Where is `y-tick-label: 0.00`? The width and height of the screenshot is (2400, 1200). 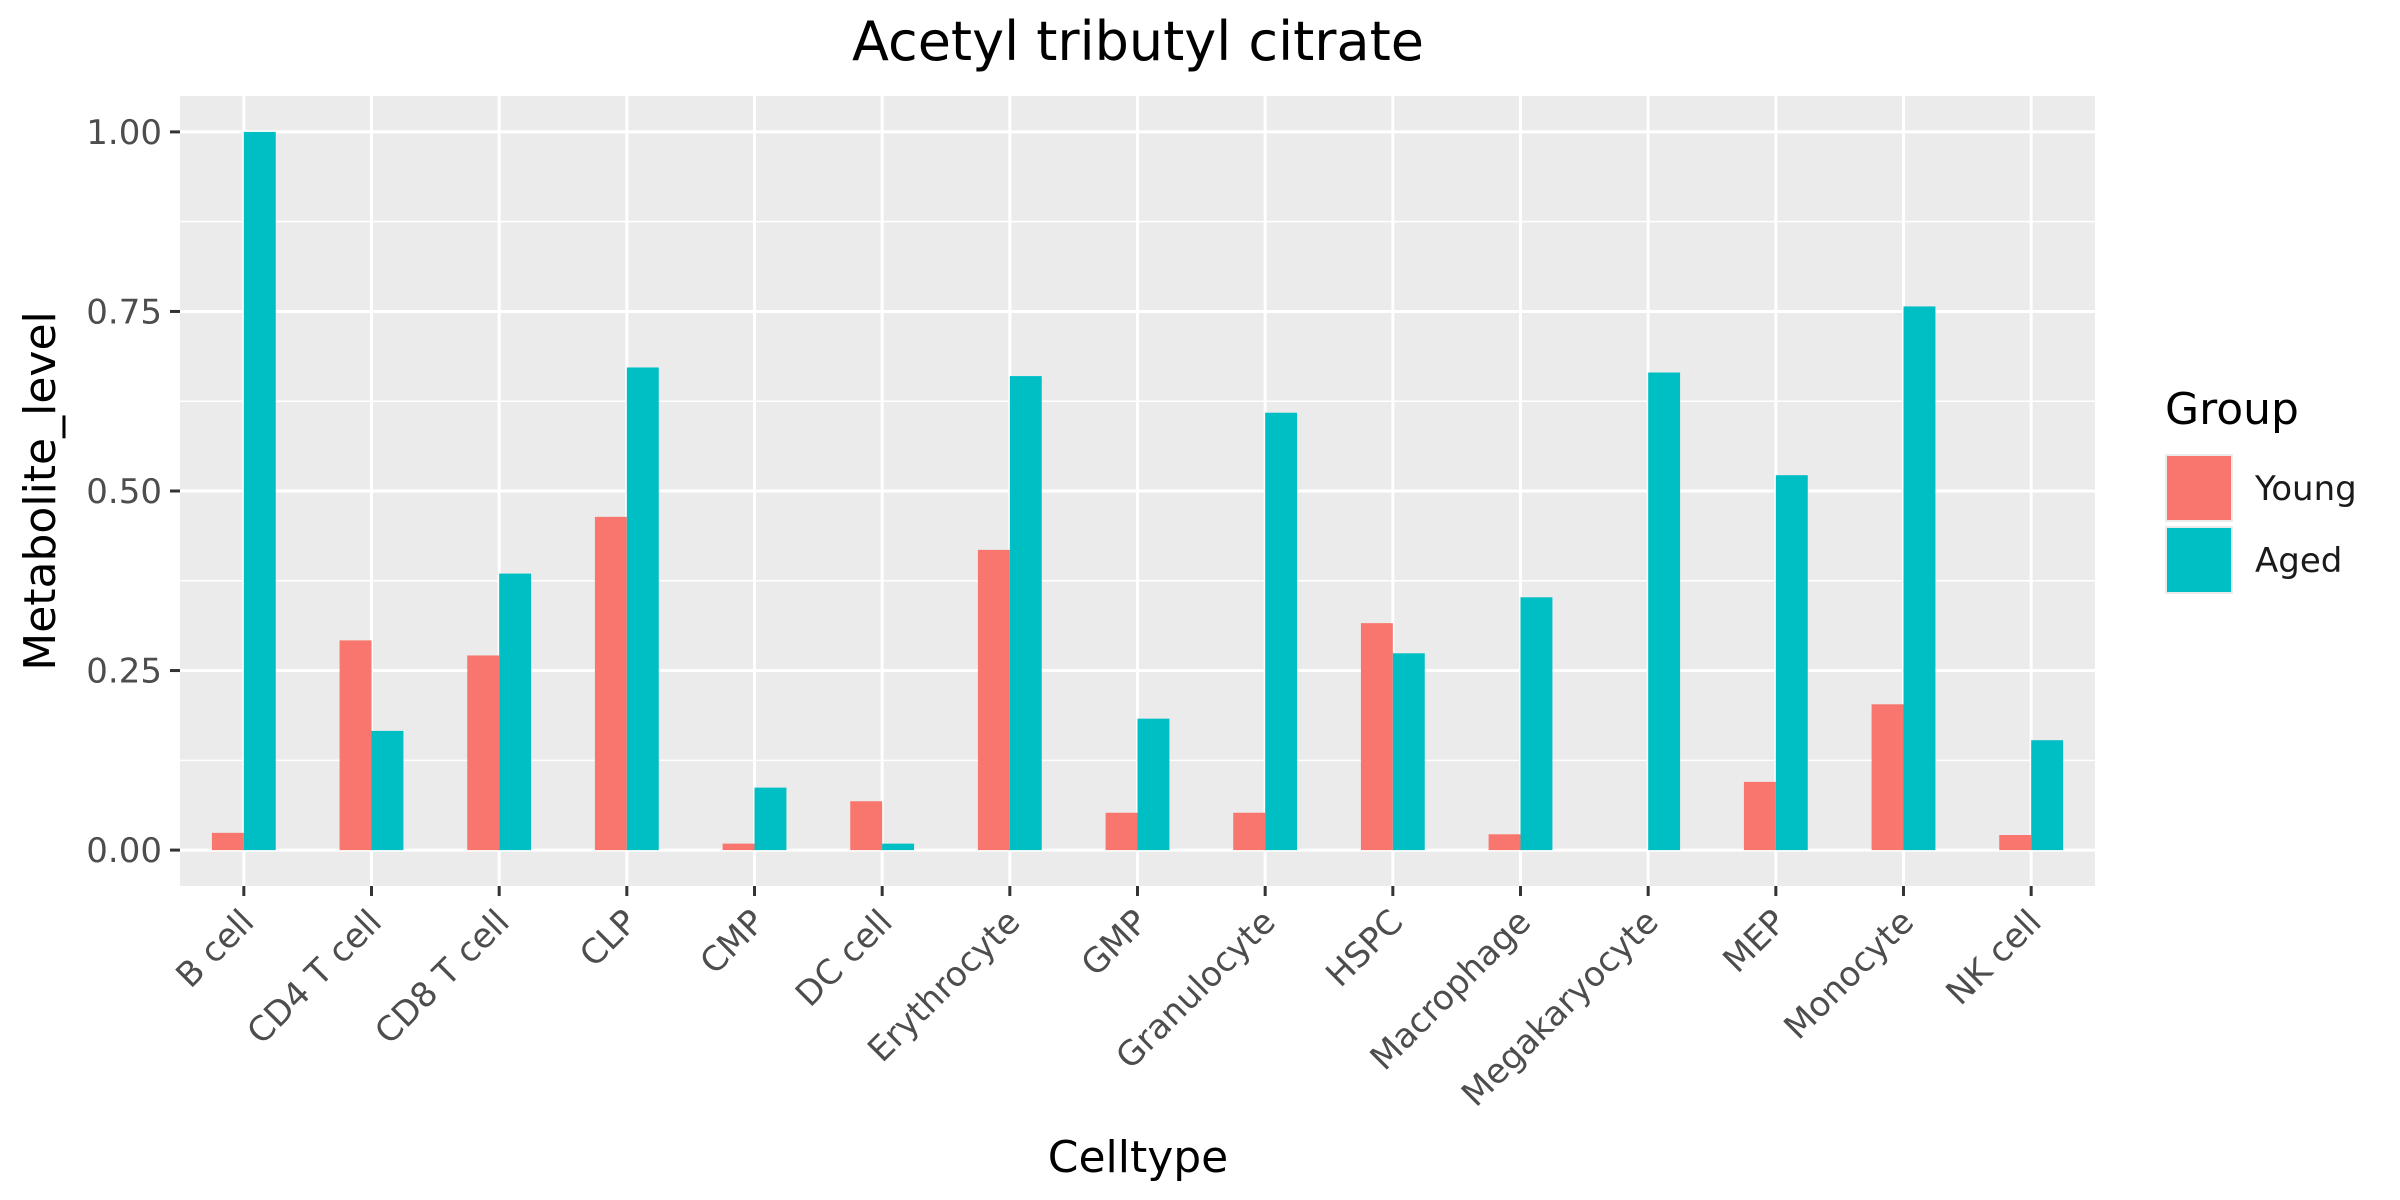
y-tick-label: 0.00 is located at coordinates (124, 851).